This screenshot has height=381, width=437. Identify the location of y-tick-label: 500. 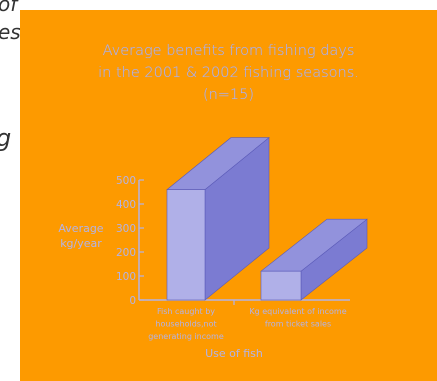
(126, 181).